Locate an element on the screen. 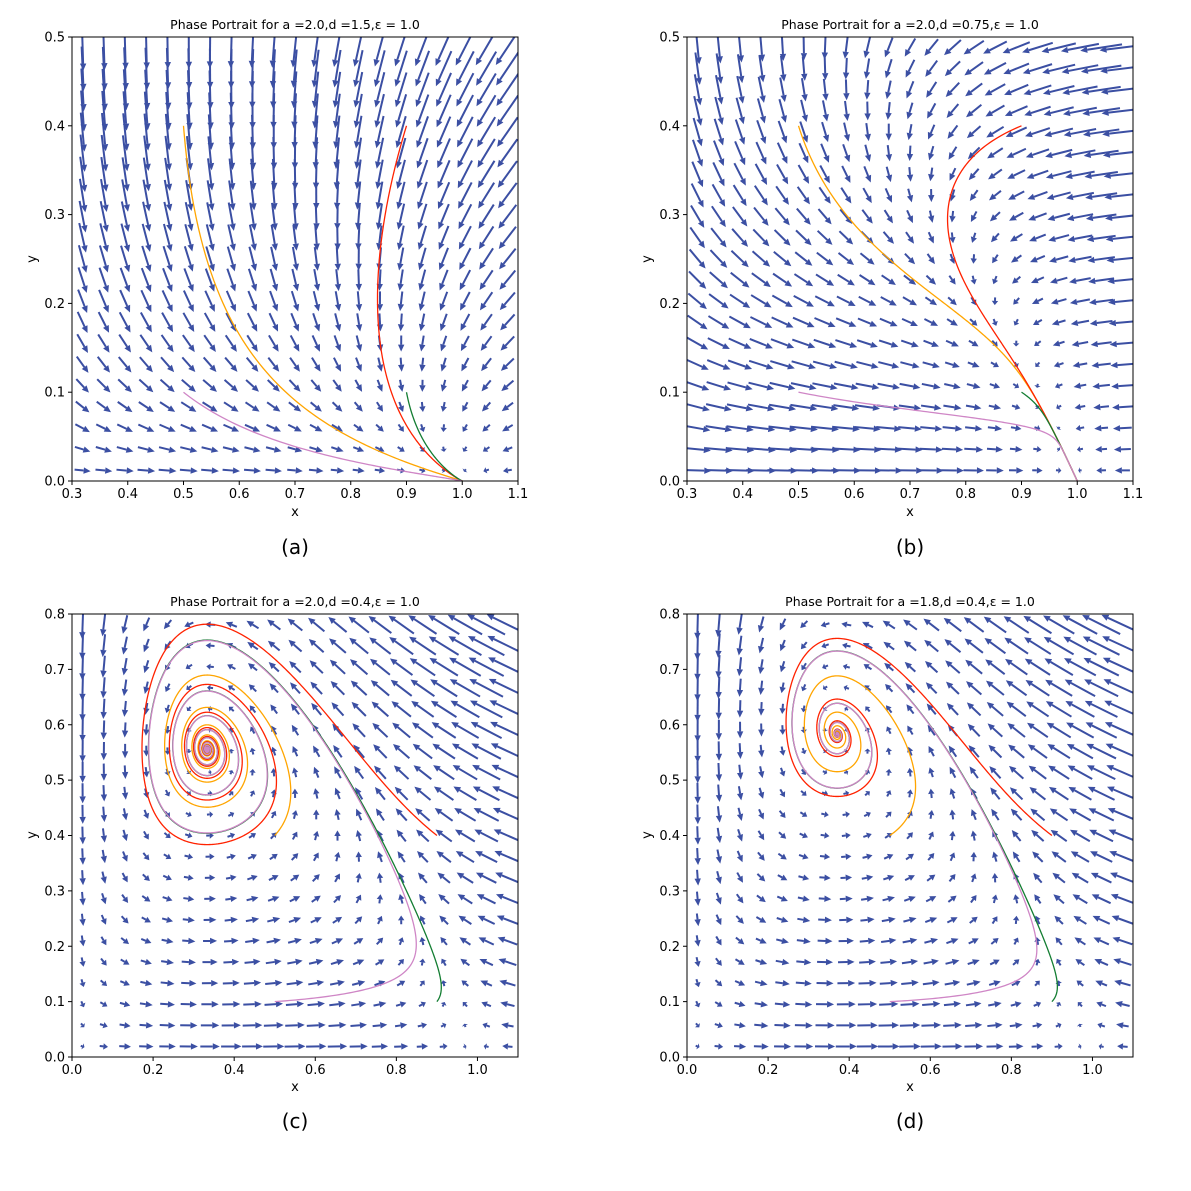  xtick-label: 0.6 is located at coordinates (239, 494).